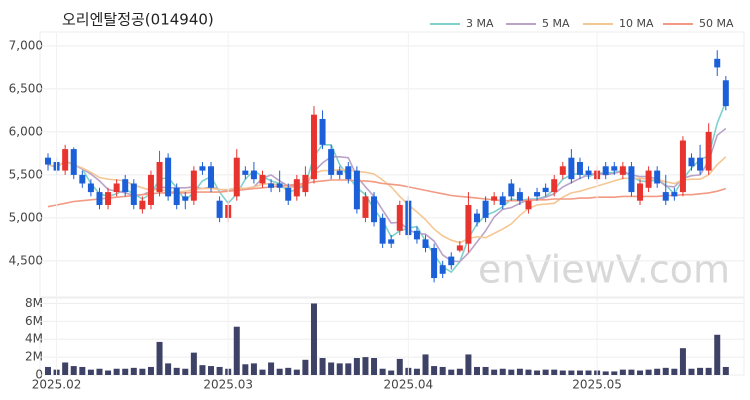 The image size is (750, 400). I want to click on x-tick-label: 2025.02, so click(57, 385).